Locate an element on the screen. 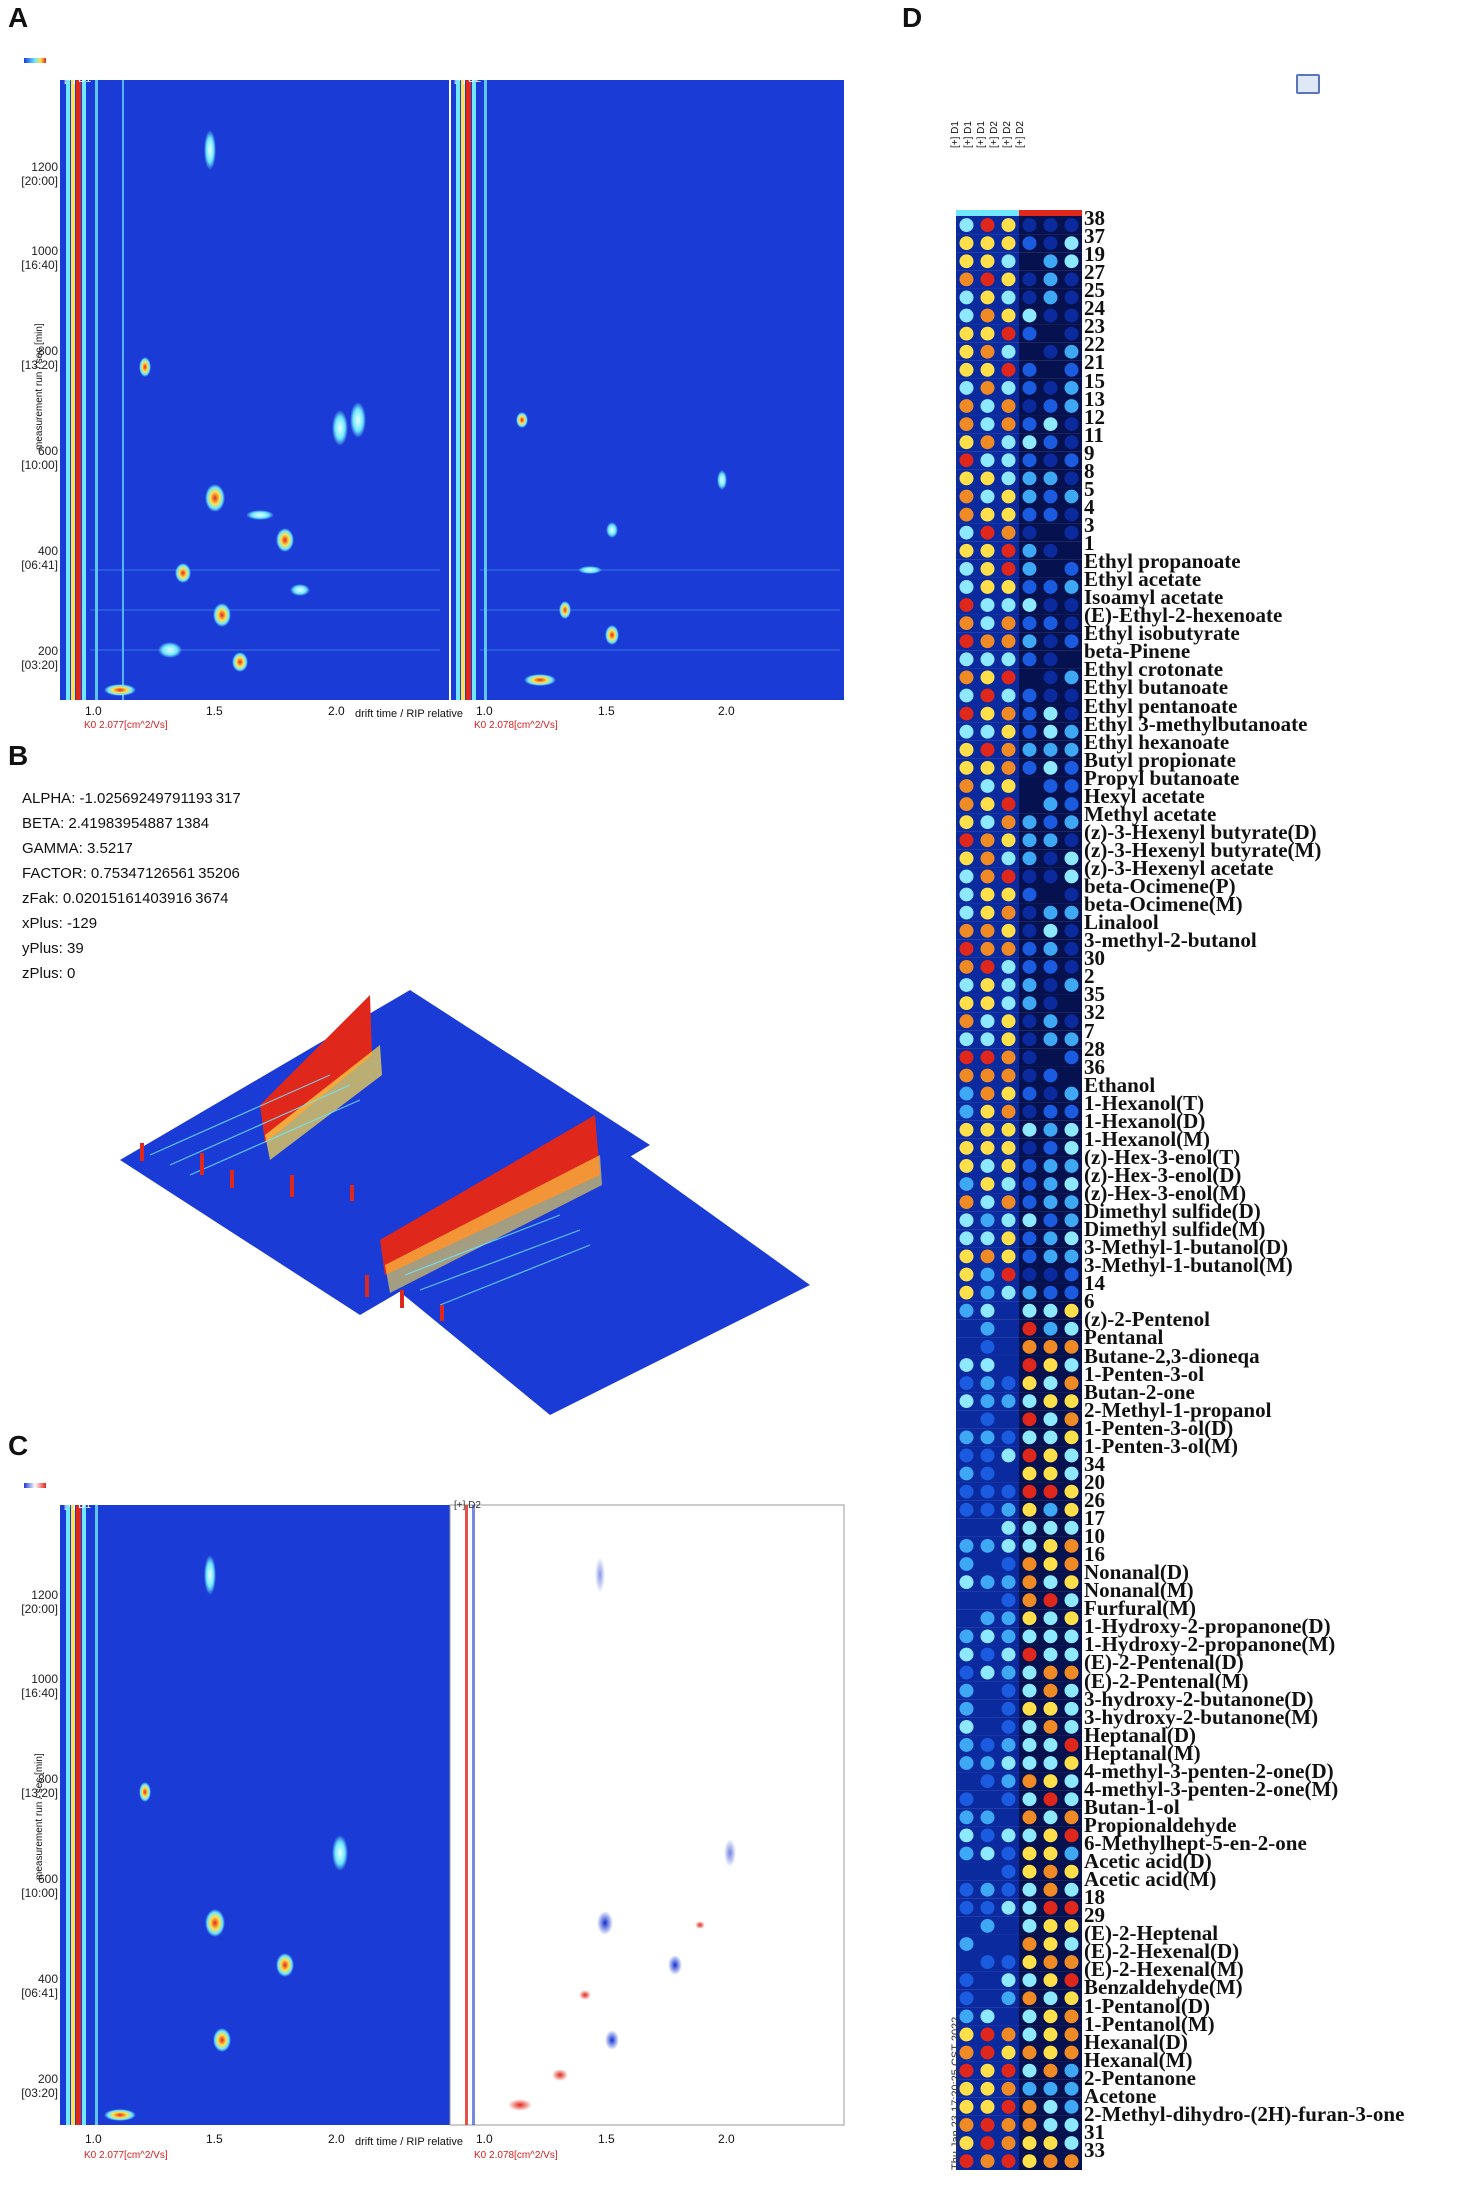 The image size is (1476, 2193). compound-label: 1-Hexanol(T) is located at coordinates (1144, 1102).